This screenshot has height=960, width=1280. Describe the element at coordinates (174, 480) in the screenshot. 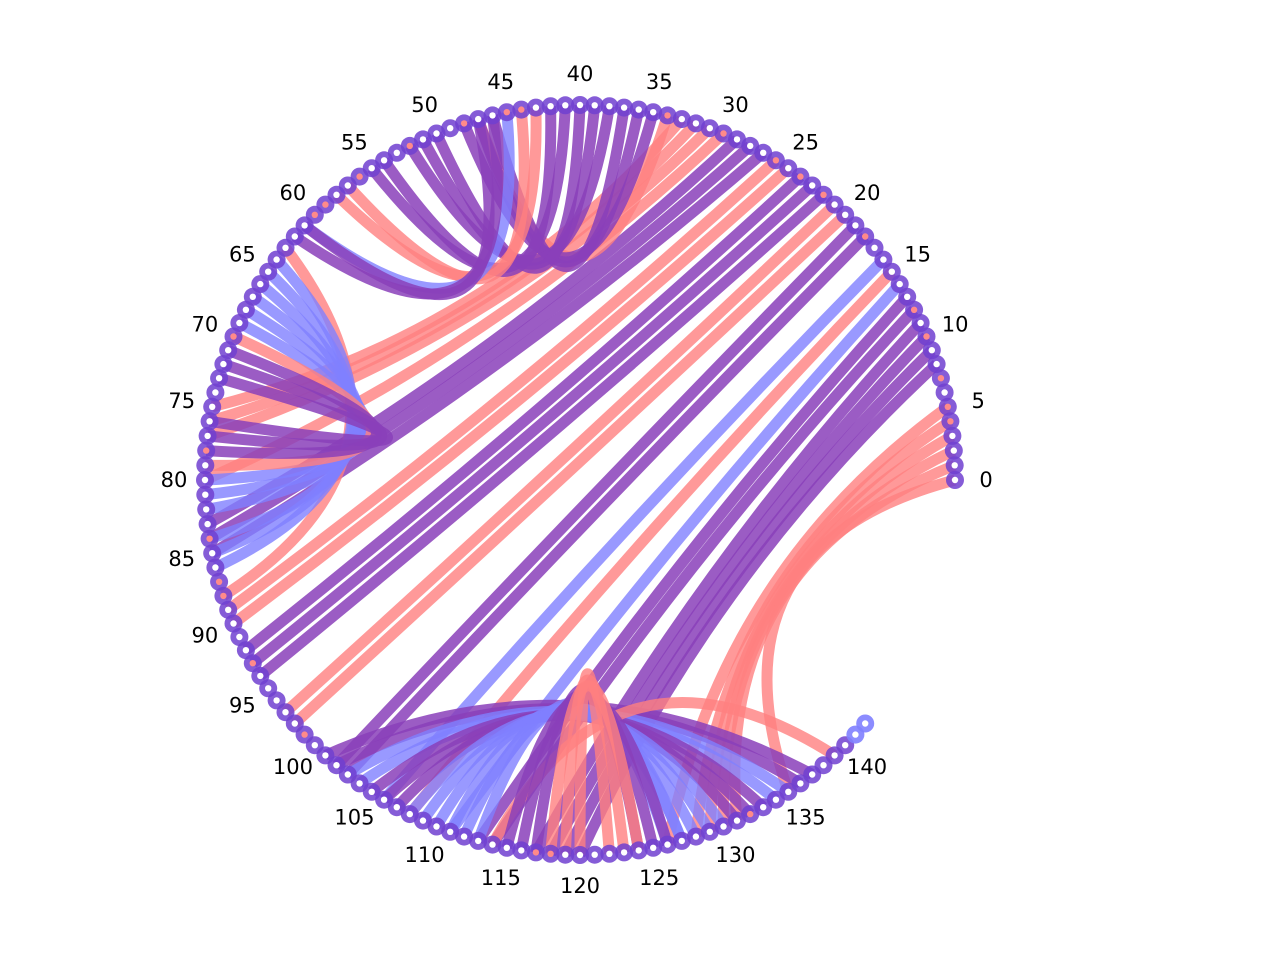

I see `tick-label: 80` at that location.